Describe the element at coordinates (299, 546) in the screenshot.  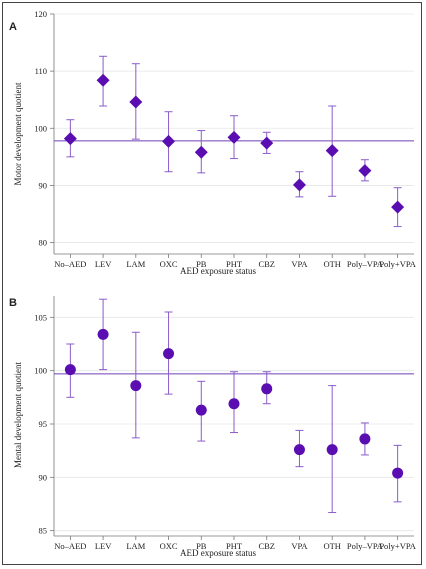
I see `panel-b-x-tick-label-7: VPA` at that location.